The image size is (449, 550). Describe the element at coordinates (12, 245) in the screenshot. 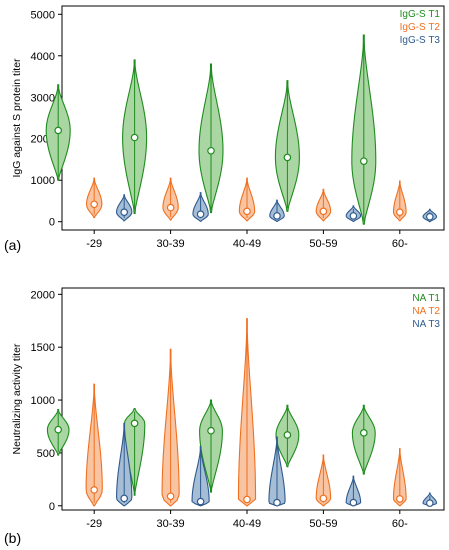

I see `panel-label: (a)` at that location.